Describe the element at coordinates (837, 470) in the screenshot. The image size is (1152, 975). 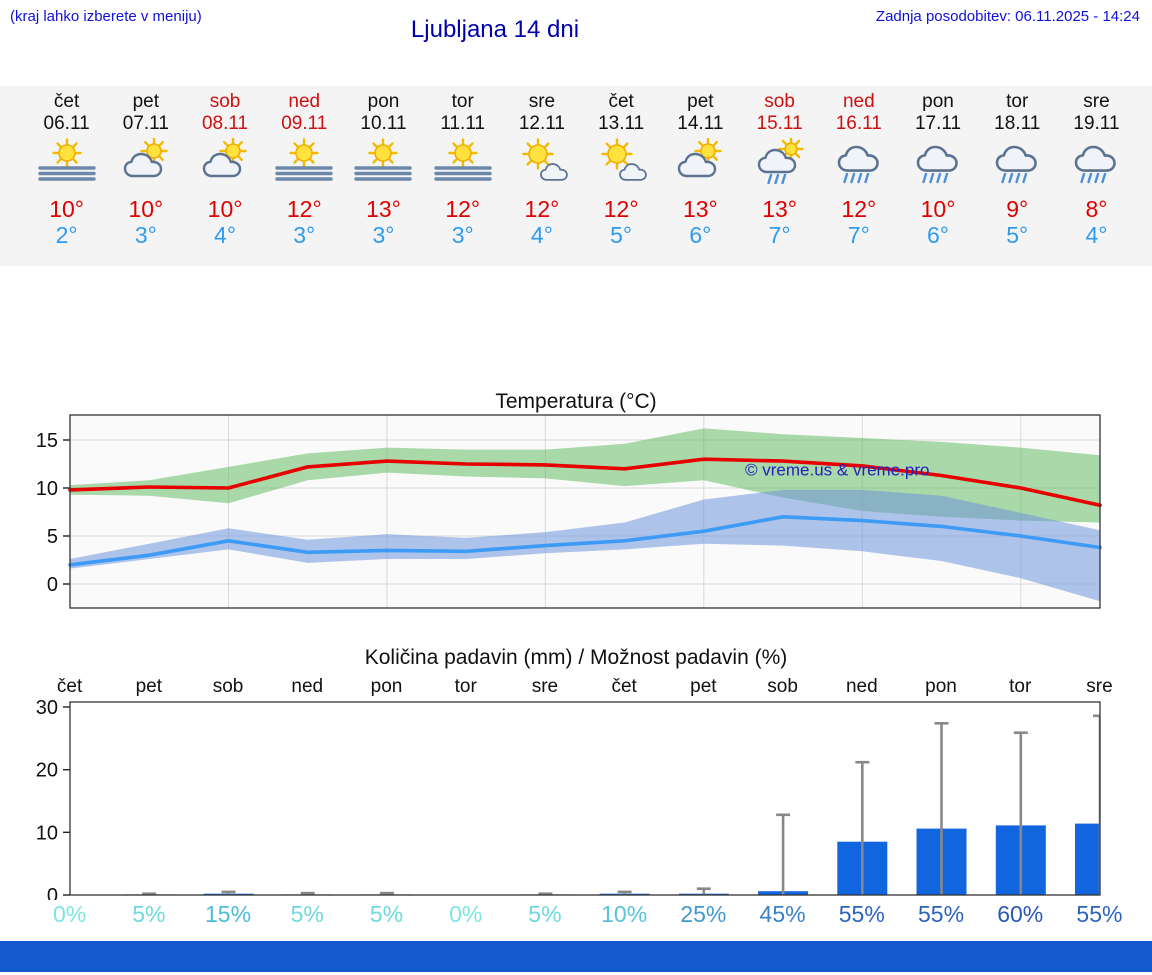
I see `watermark-text: © vreme.us & vreme.pro` at that location.